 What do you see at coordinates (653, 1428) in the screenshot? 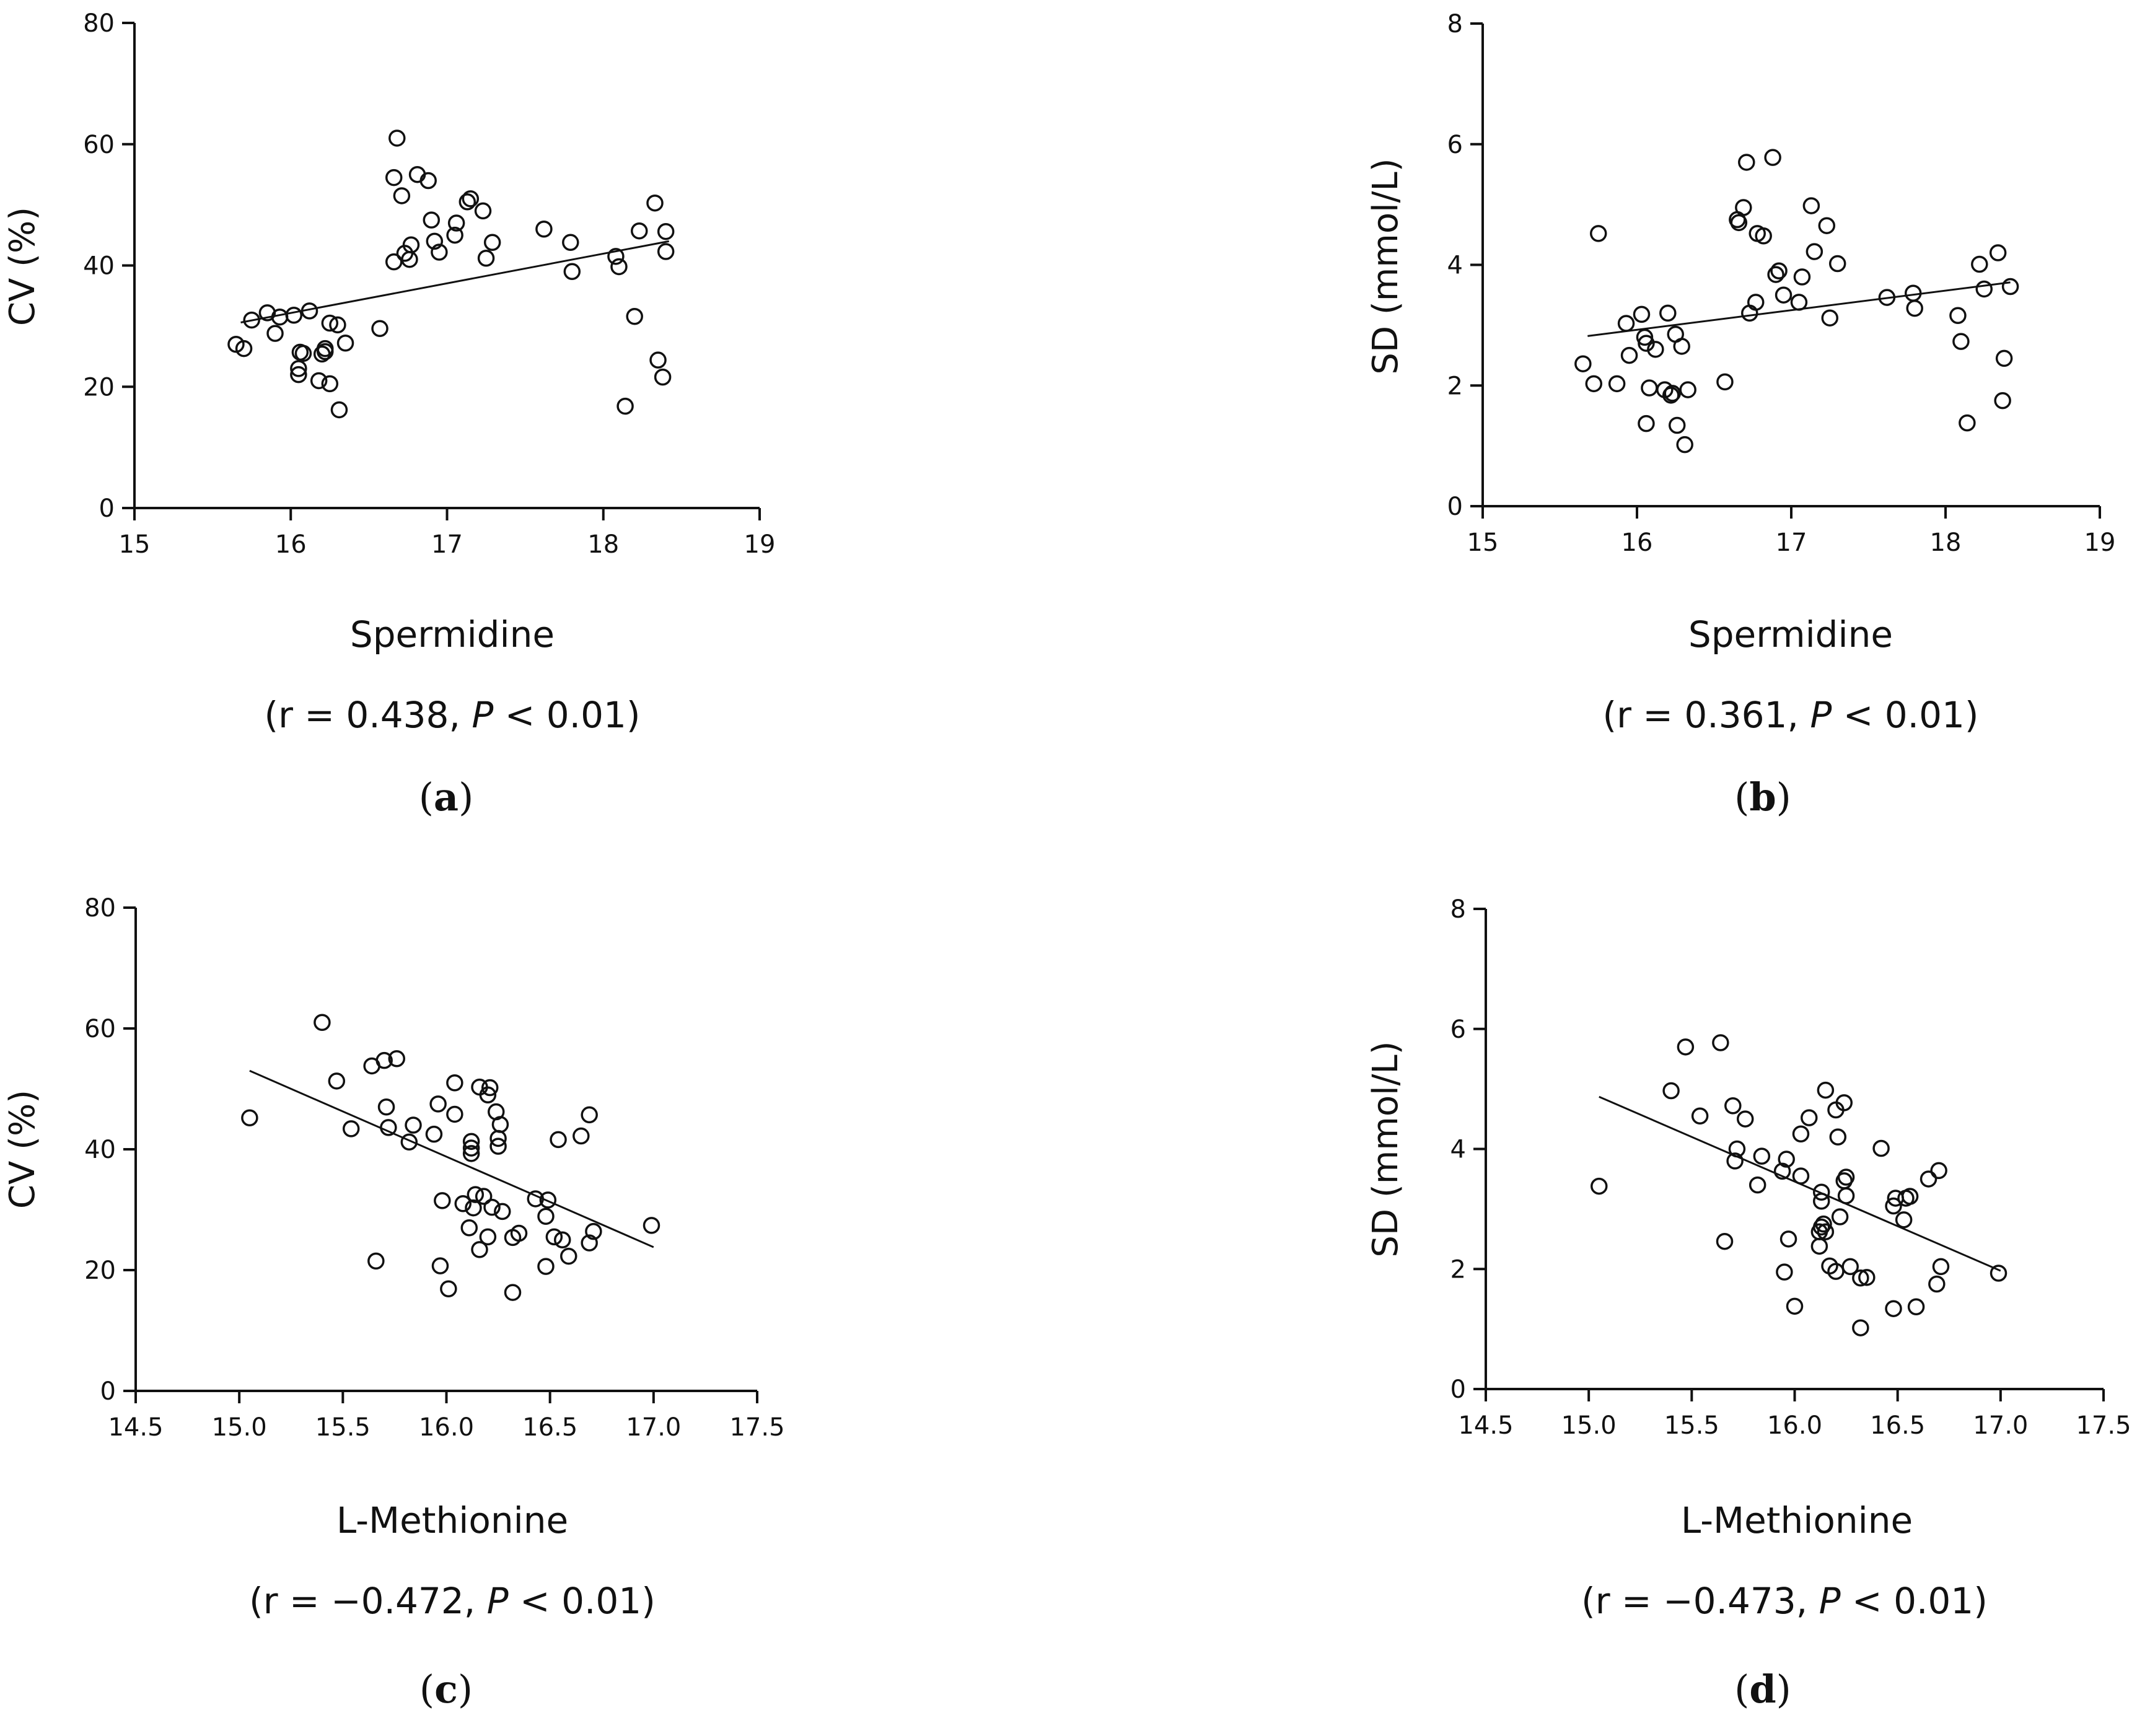
I see `x-tick-label-c: 17.0` at bounding box center [653, 1428].